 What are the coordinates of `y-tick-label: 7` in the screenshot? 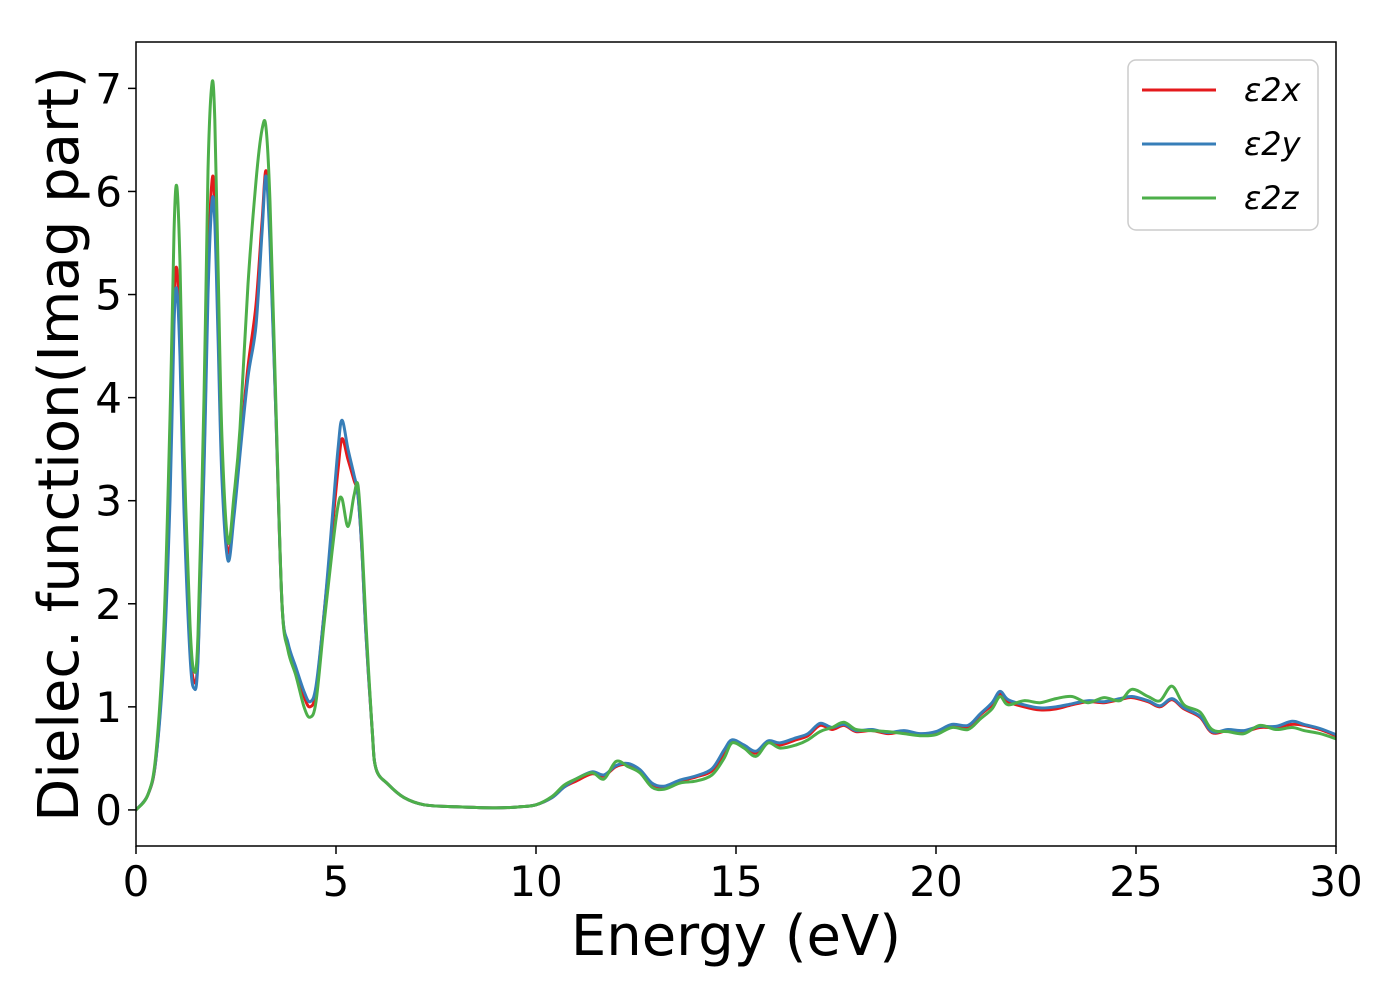 It's located at (108, 88).